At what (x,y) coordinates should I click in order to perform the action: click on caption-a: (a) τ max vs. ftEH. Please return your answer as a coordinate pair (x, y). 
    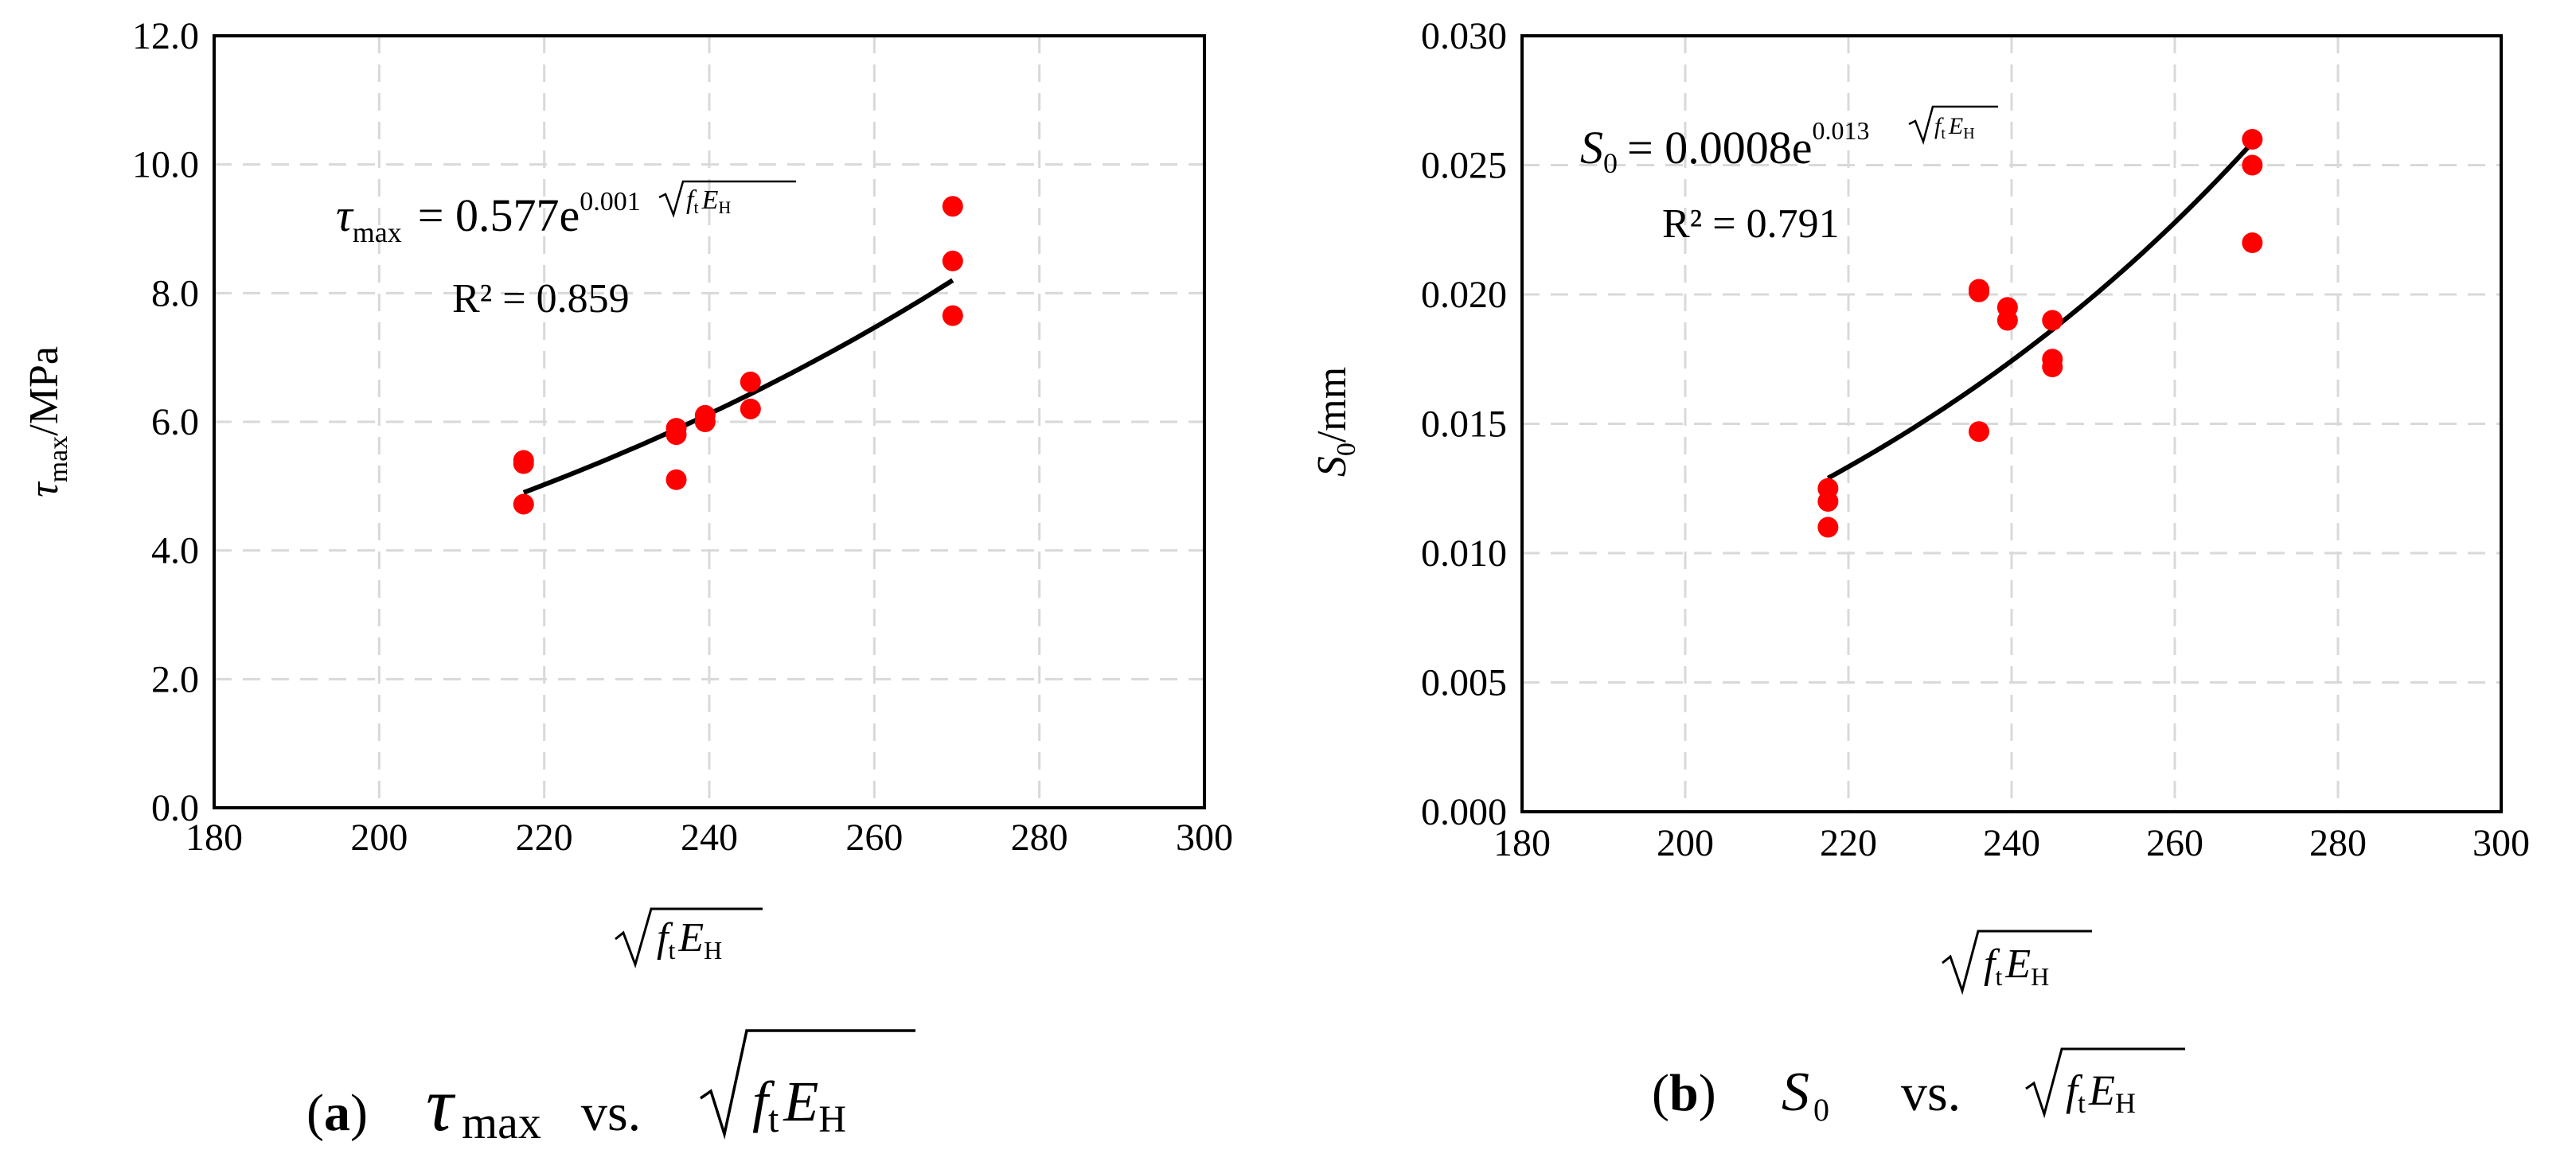
    Looking at the image, I should click on (610, 1088).